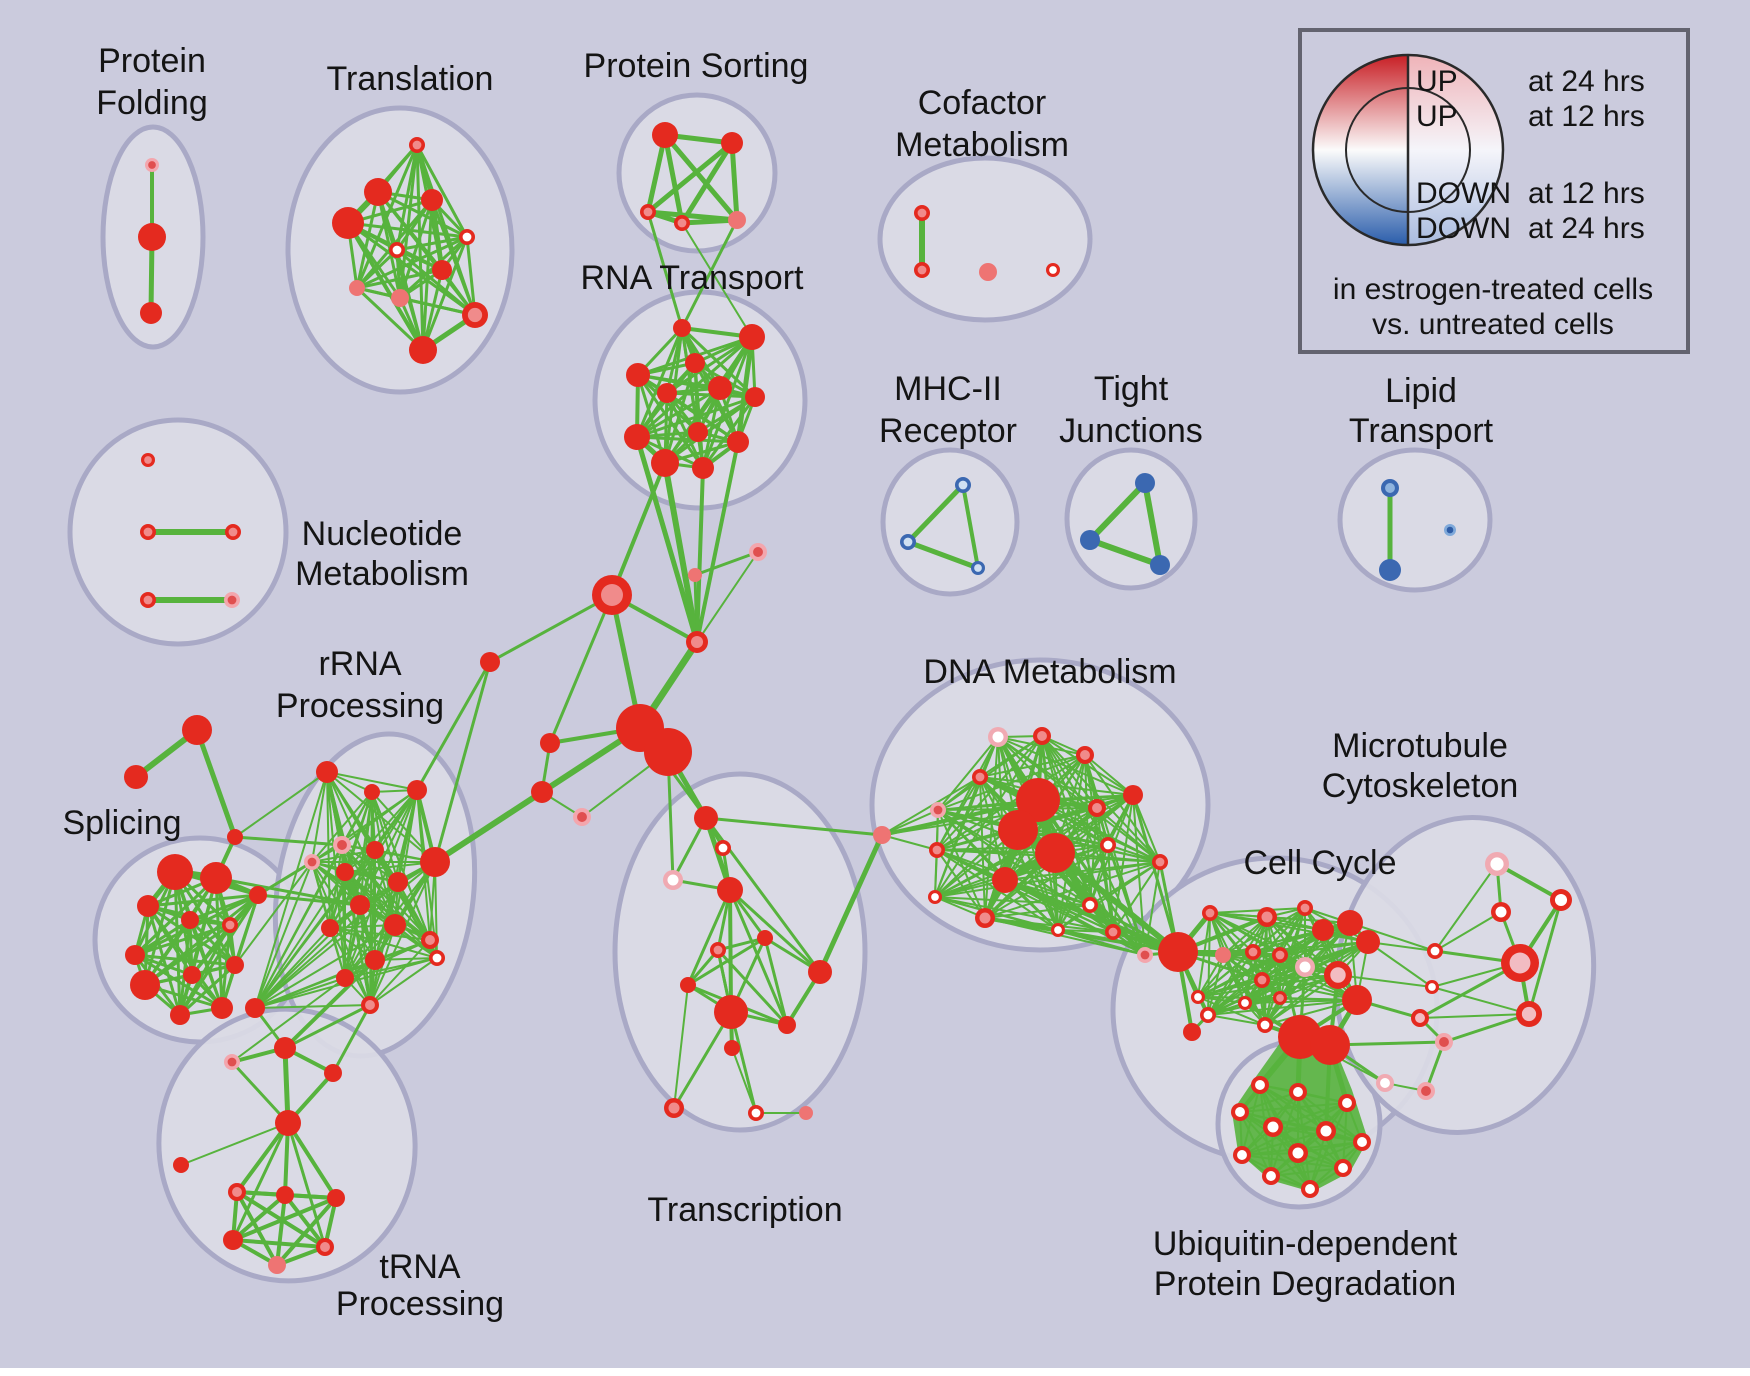  I want to click on edge-free, so click(727, 597).